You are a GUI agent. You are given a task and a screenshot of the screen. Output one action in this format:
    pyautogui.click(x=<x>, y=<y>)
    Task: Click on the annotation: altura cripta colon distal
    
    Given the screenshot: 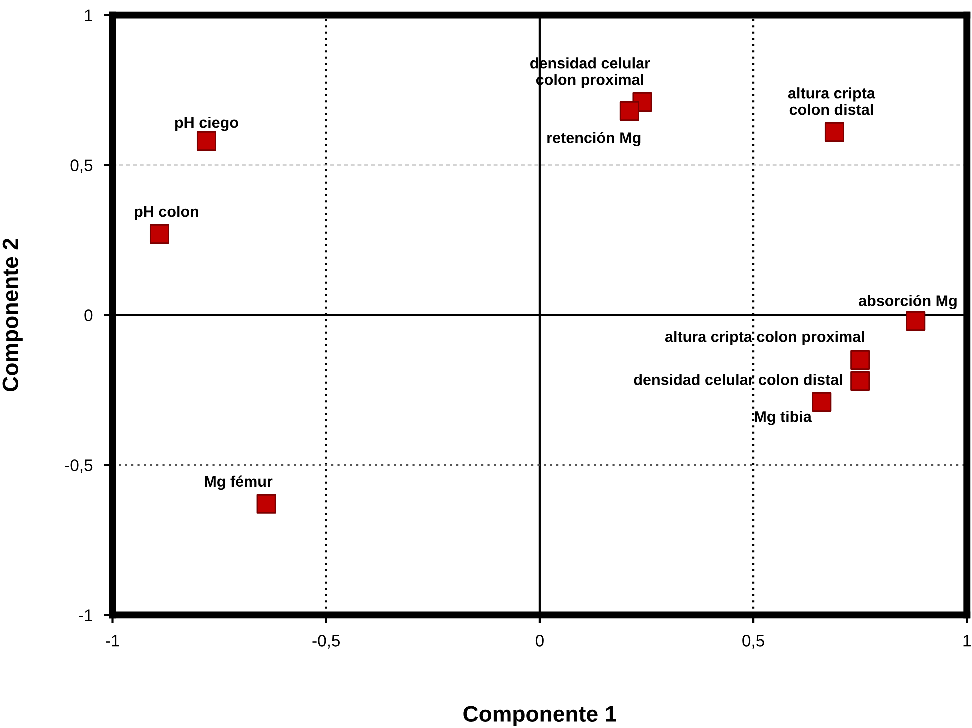 What is the action you would take?
    pyautogui.click(x=832, y=102)
    